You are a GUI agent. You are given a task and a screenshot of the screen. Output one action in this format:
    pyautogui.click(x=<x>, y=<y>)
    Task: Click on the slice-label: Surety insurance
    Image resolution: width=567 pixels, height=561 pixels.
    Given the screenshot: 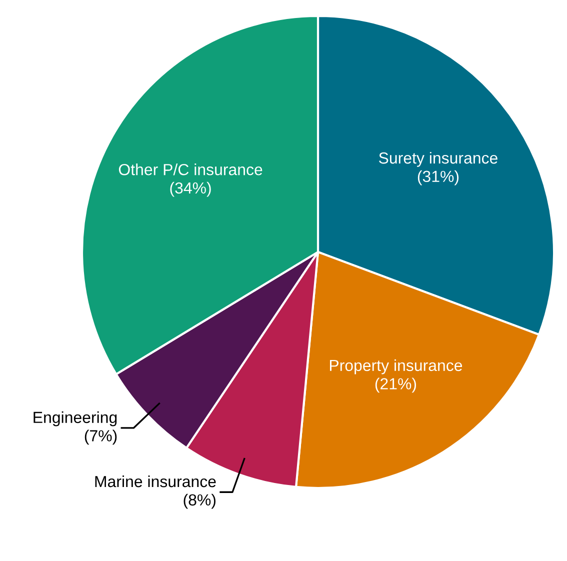 What is the action you would take?
    pyautogui.click(x=438, y=159)
    